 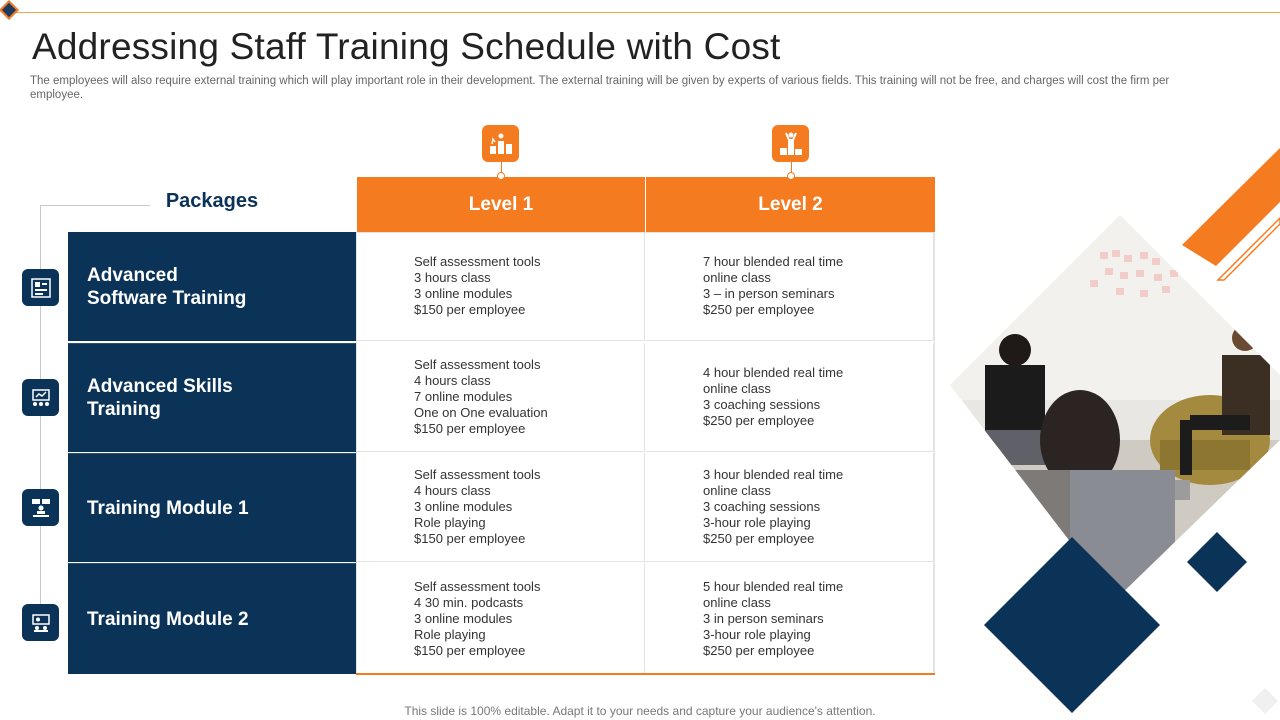 I want to click on connector-line, so click(x=95, y=205).